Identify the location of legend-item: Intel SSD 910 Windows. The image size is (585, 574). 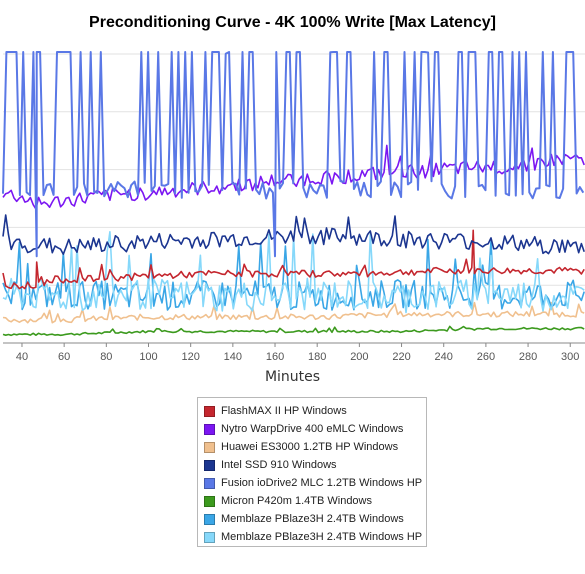
(315, 465).